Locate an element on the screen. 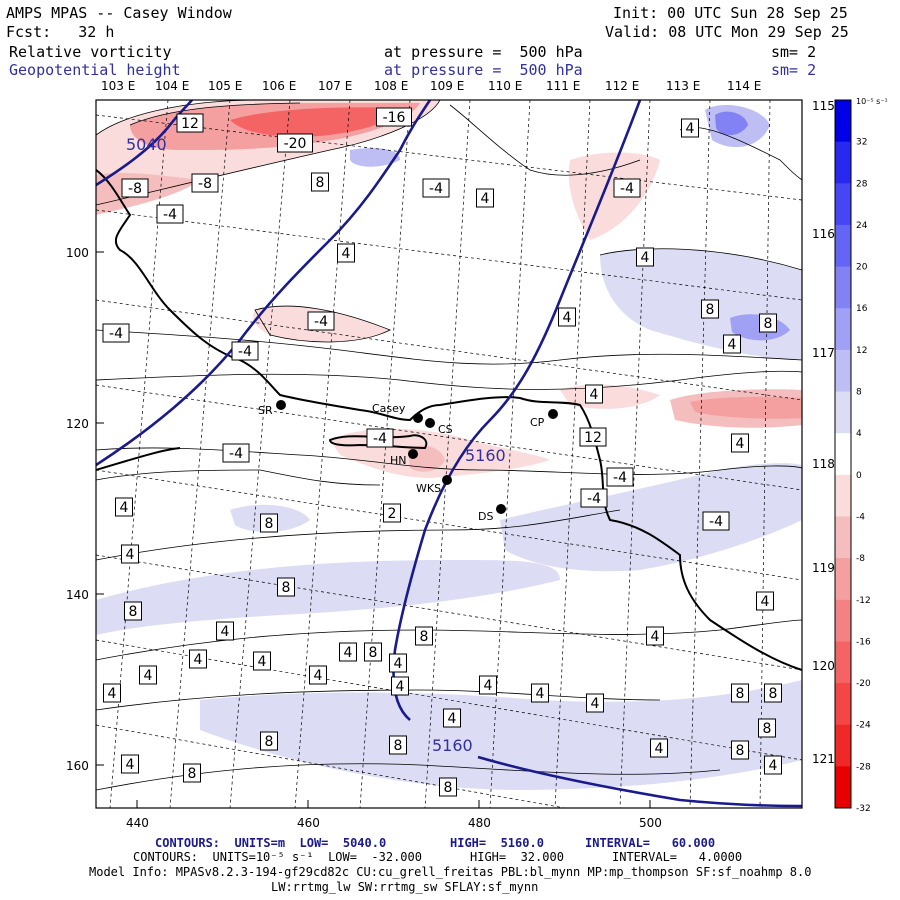 This screenshot has height=900, width=900. pos-vort-band5 is located at coordinates (375, 157).